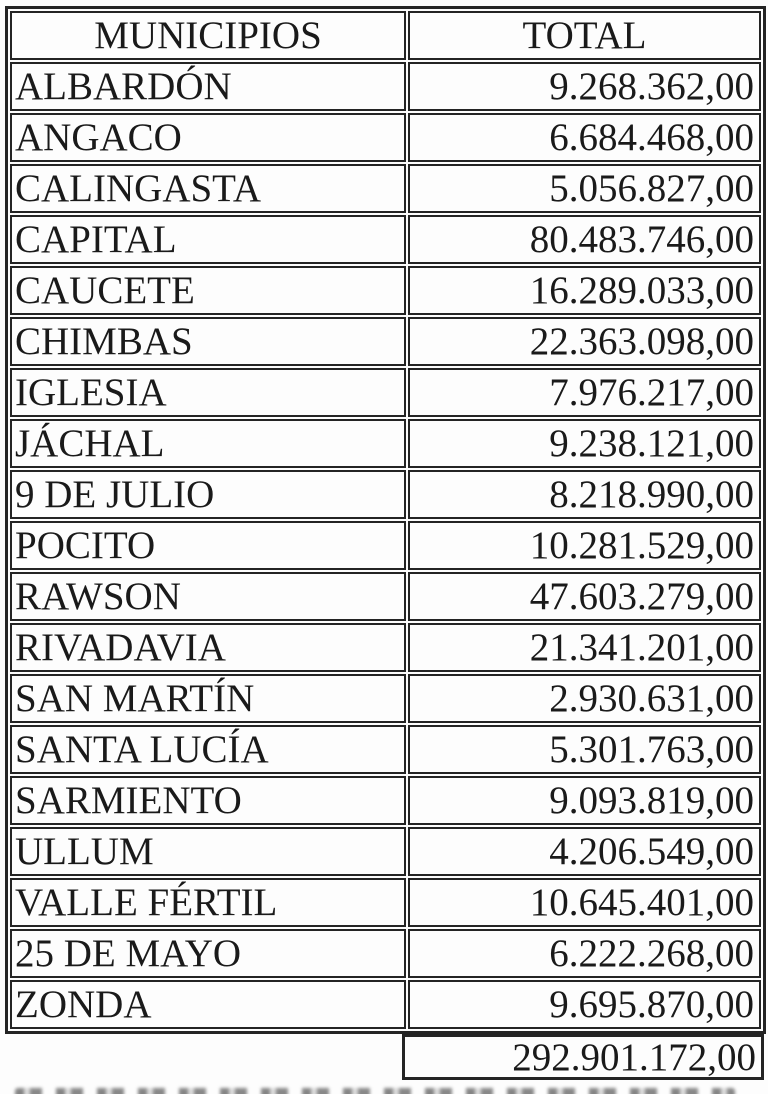 This screenshot has height=1094, width=768. I want to click on table-row: SANTA LUCÍA 5.301.763,00, so click(385, 749).